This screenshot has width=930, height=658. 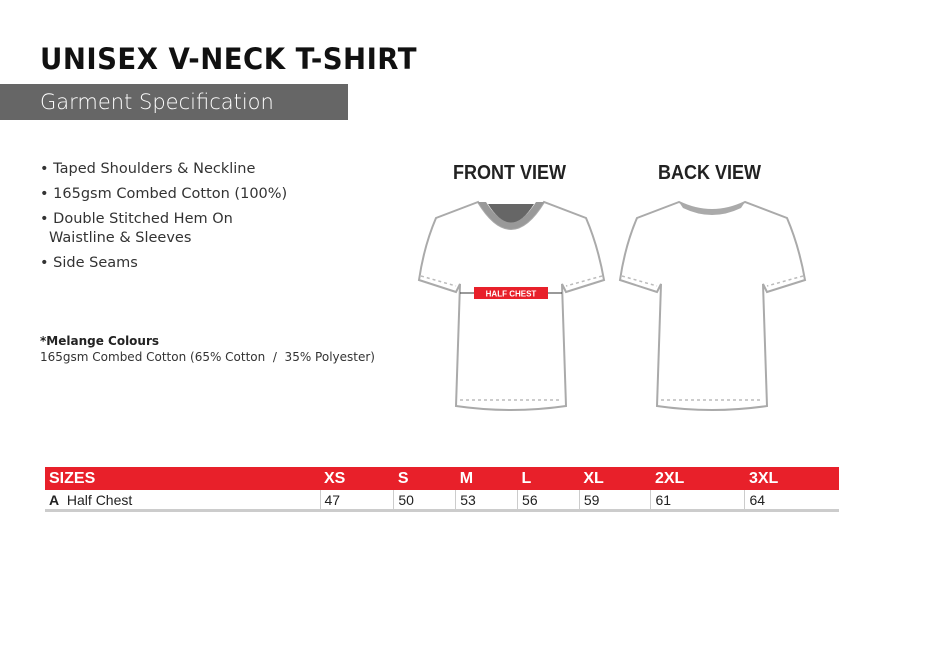 I want to click on half-chest-marker, so click(x=511, y=293).